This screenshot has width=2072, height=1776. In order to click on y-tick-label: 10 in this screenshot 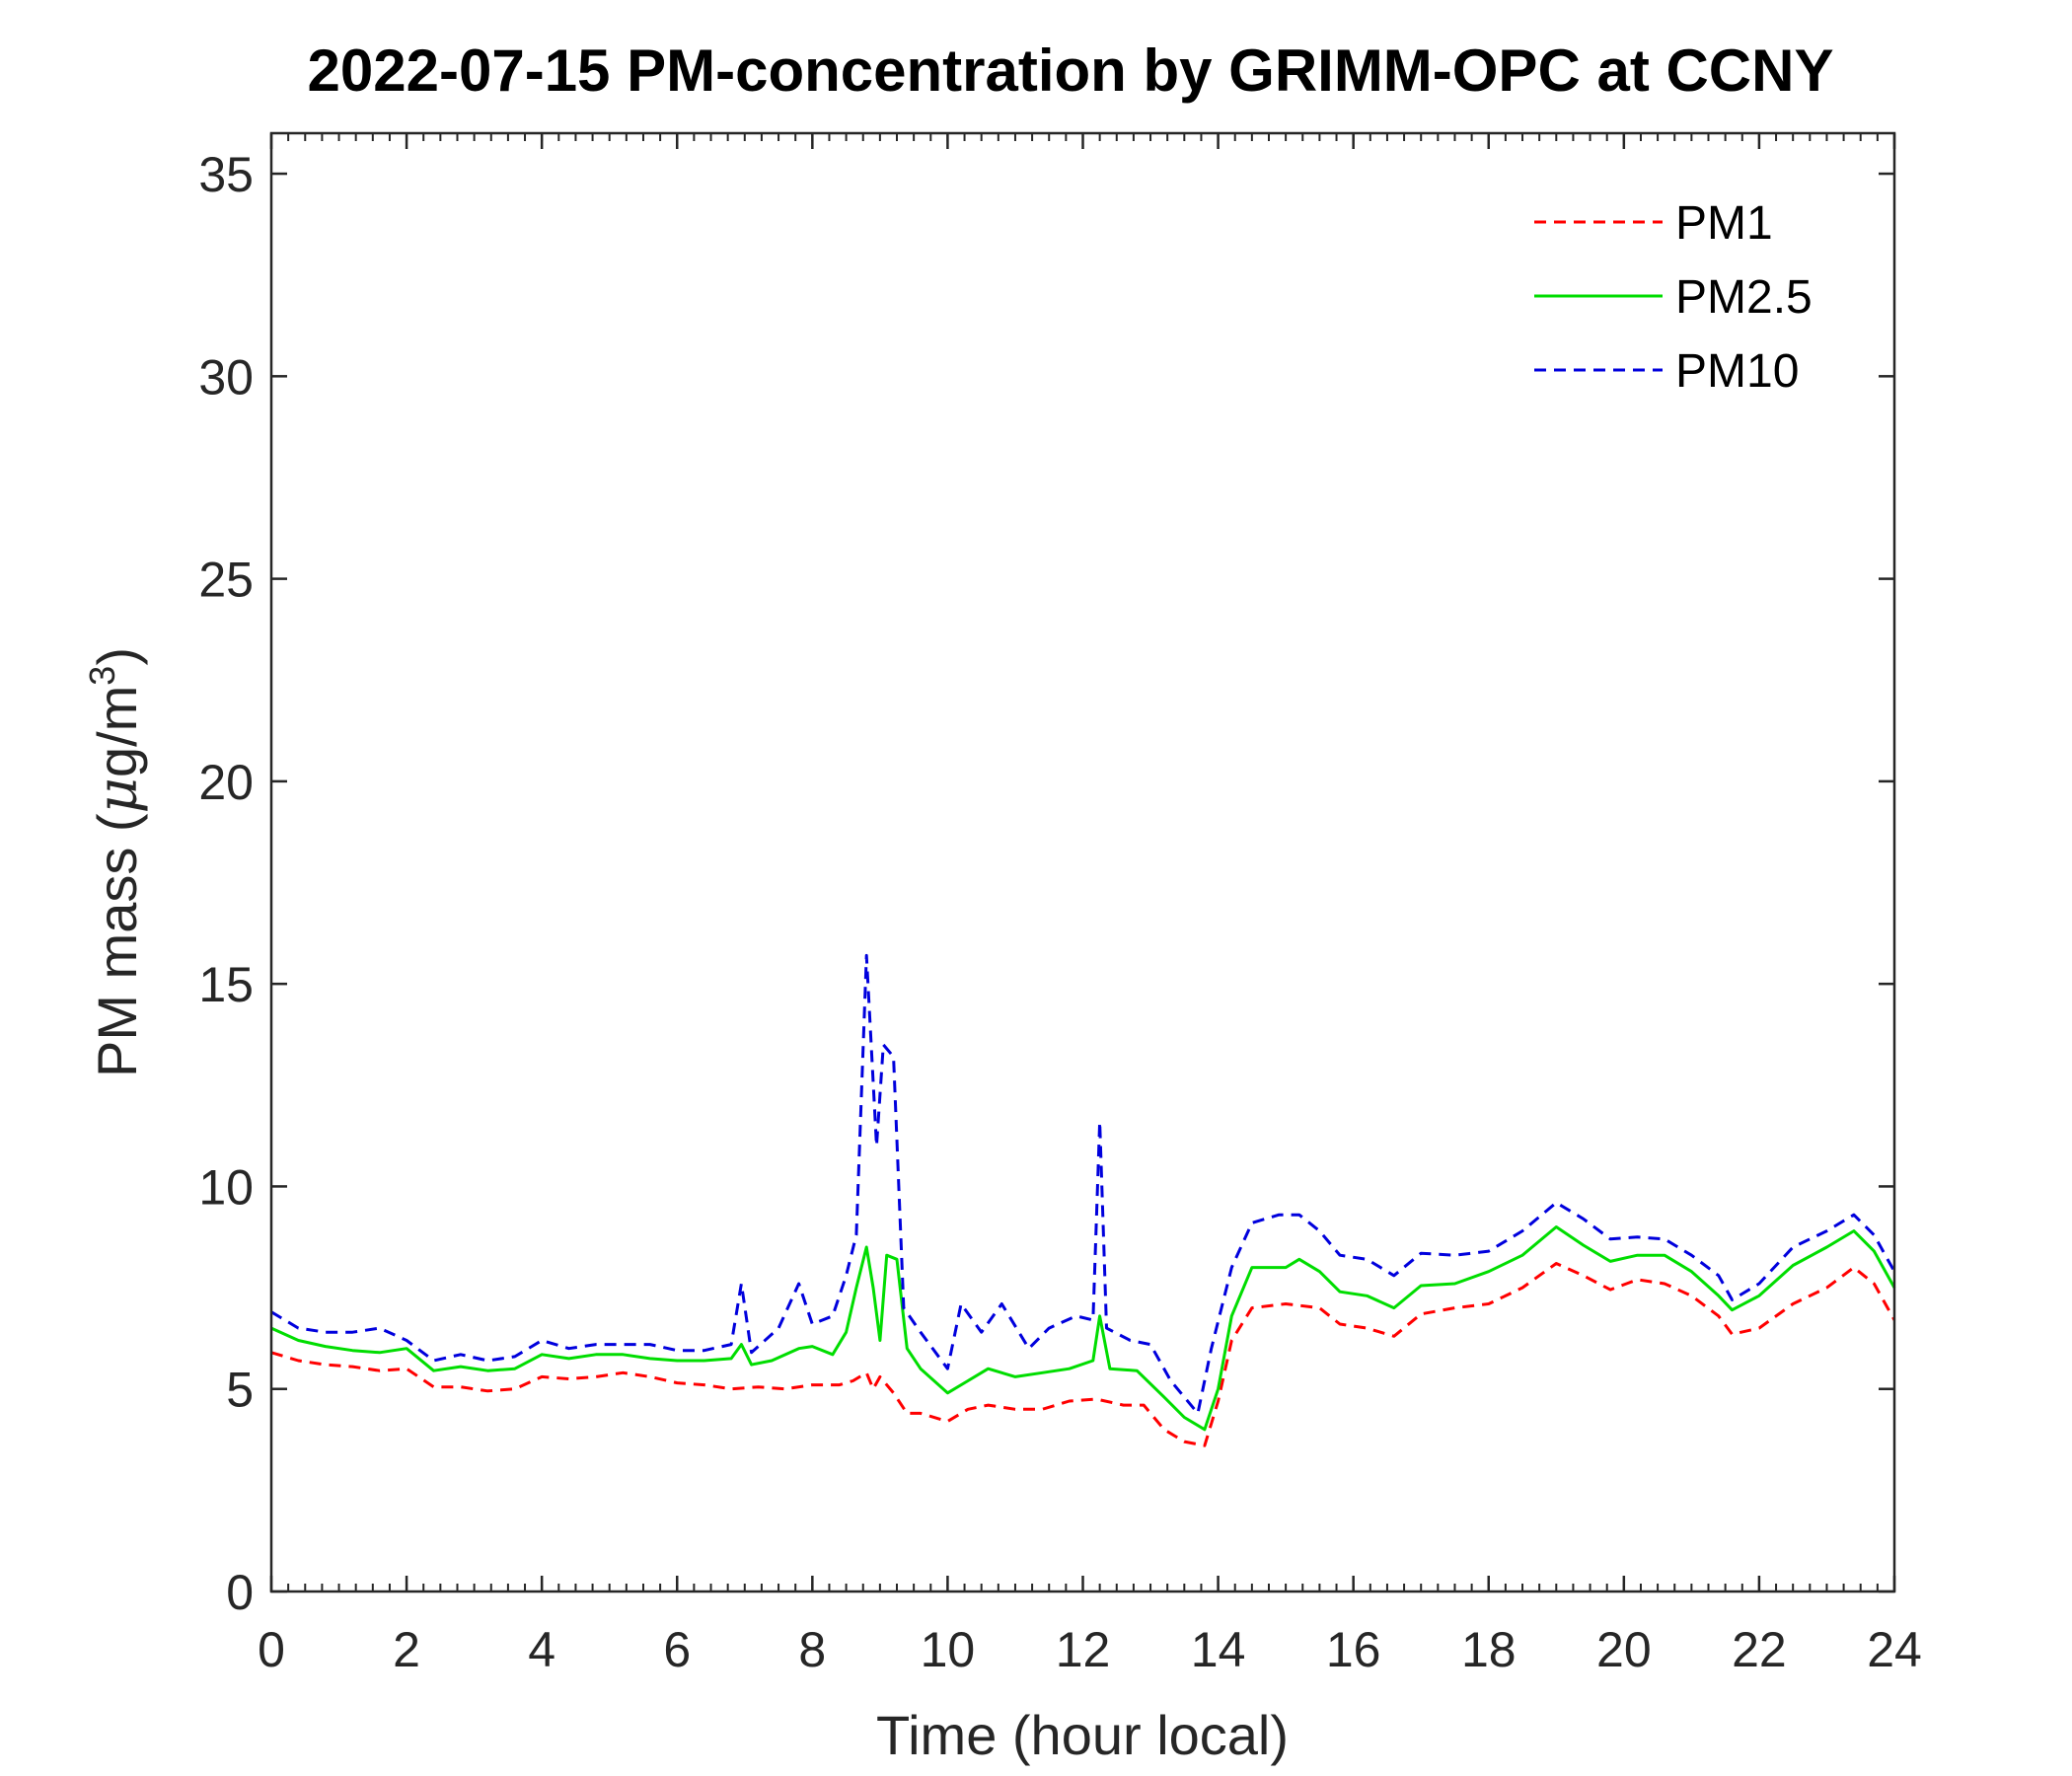, I will do `click(226, 1187)`.